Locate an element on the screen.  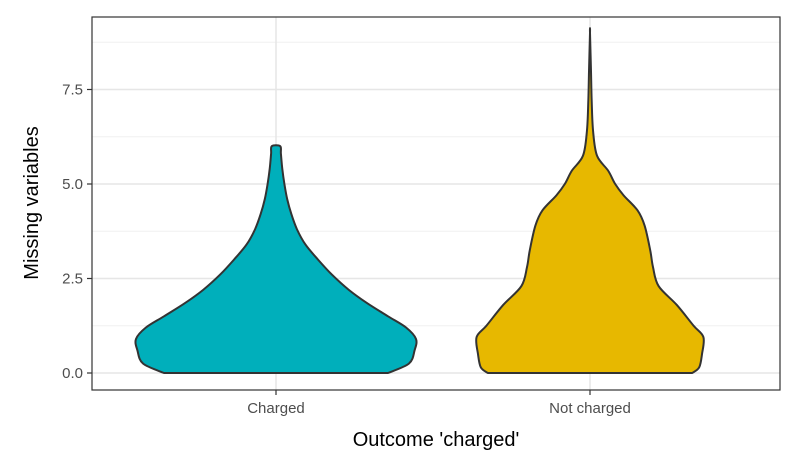
y-tick-label: 0.0 is located at coordinates (72, 373).